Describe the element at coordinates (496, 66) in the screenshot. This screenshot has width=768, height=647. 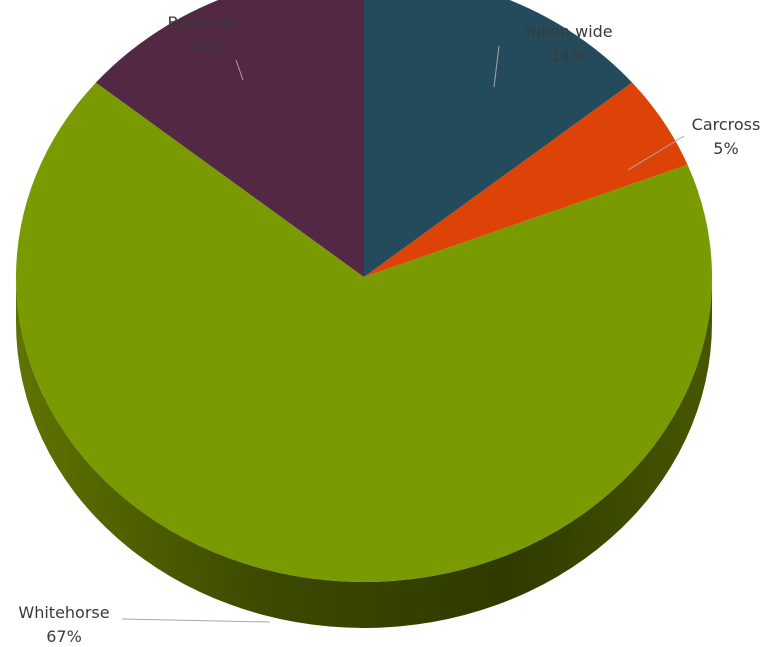
I see `leader-line-yukon-wide` at that location.